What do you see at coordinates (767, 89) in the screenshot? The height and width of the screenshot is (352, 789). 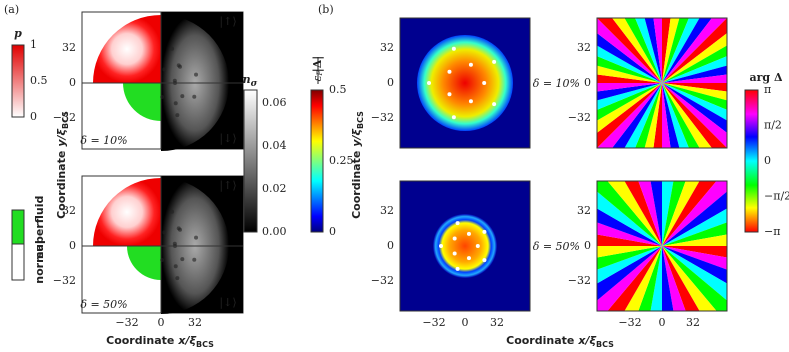 I see `colorbar-tick-label: π` at bounding box center [767, 89].